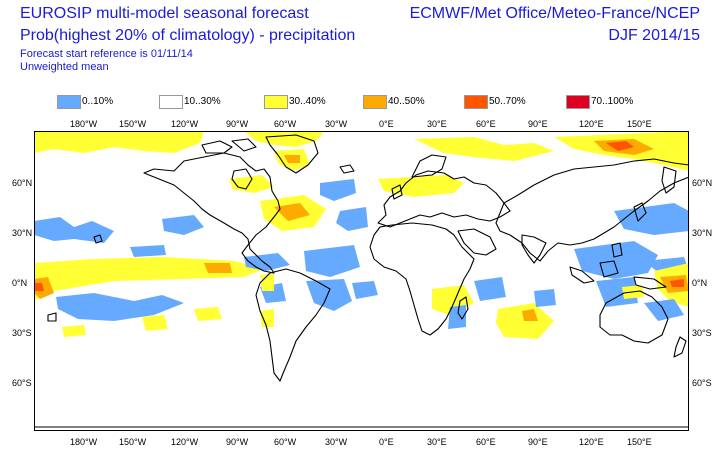 Image resolution: width=723 pixels, height=456 pixels. What do you see at coordinates (237, 124) in the screenshot?
I see `lon-label-top: 90°W` at bounding box center [237, 124].